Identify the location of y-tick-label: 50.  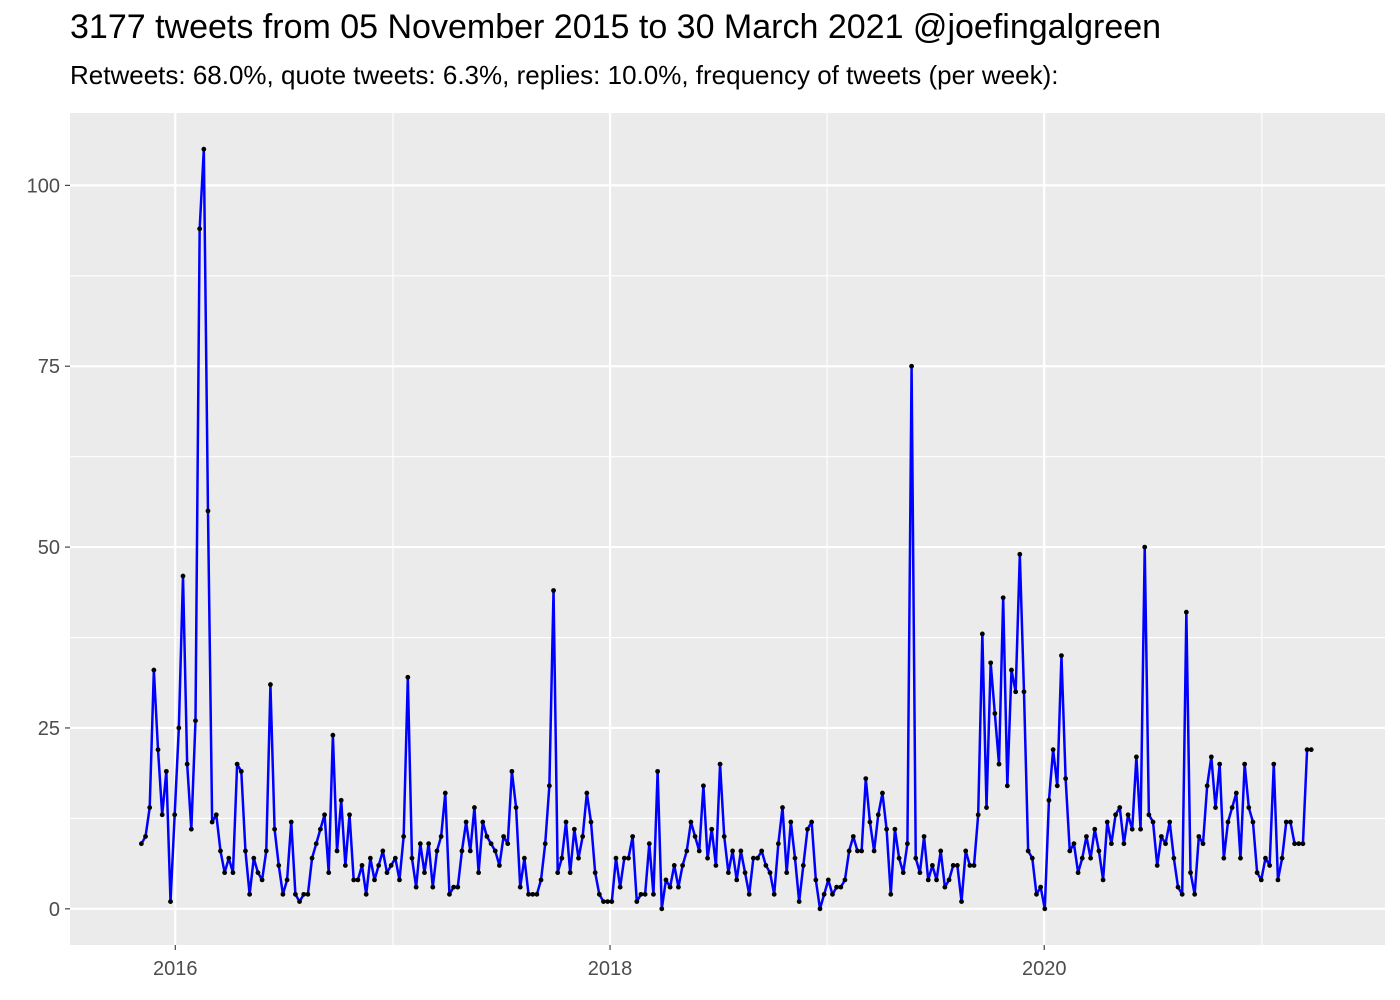
(49, 548).